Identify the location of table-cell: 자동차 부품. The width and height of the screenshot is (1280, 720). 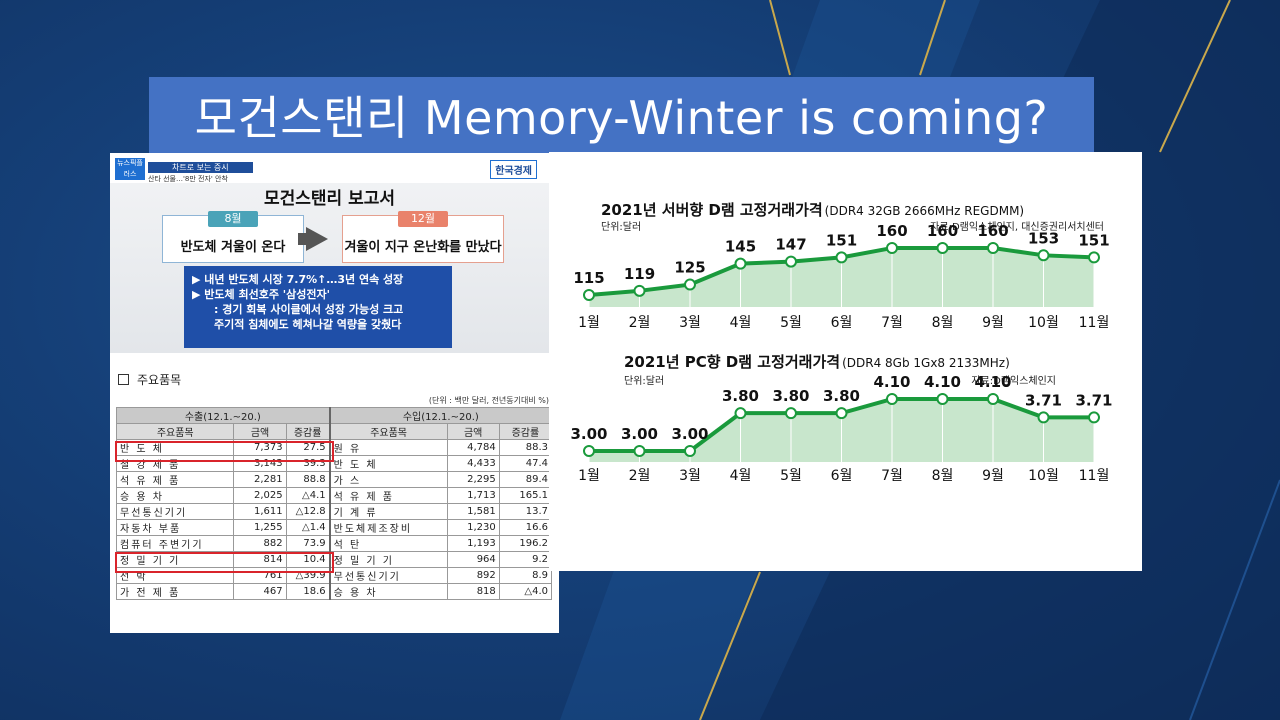
(175, 527).